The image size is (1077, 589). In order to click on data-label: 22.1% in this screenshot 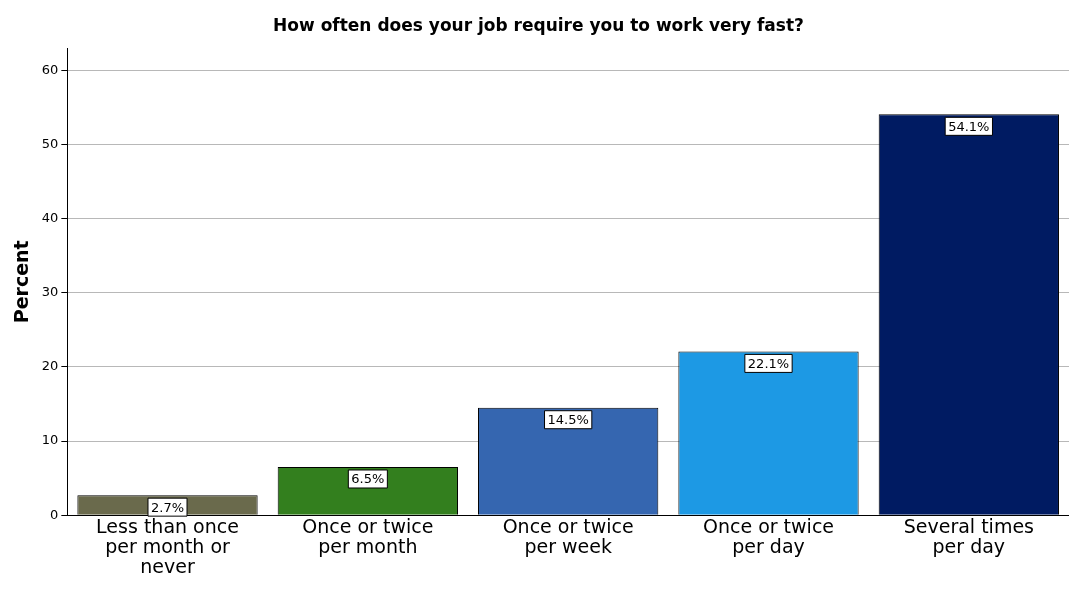, I will do `click(768, 363)`.